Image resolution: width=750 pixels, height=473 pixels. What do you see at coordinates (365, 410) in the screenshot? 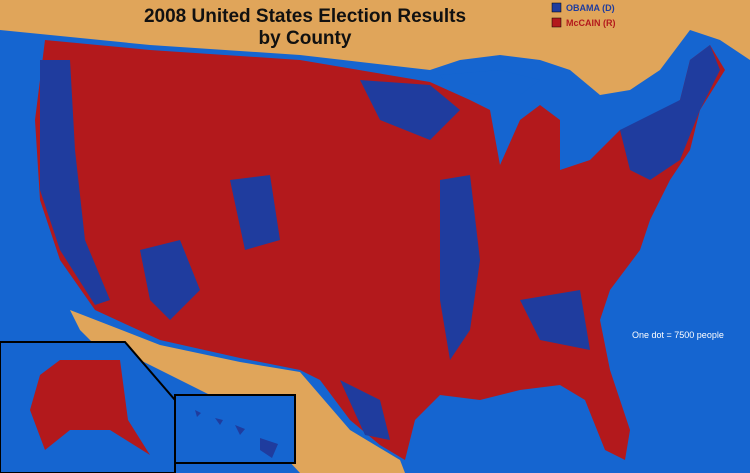
I see `texas-border-blue` at bounding box center [365, 410].